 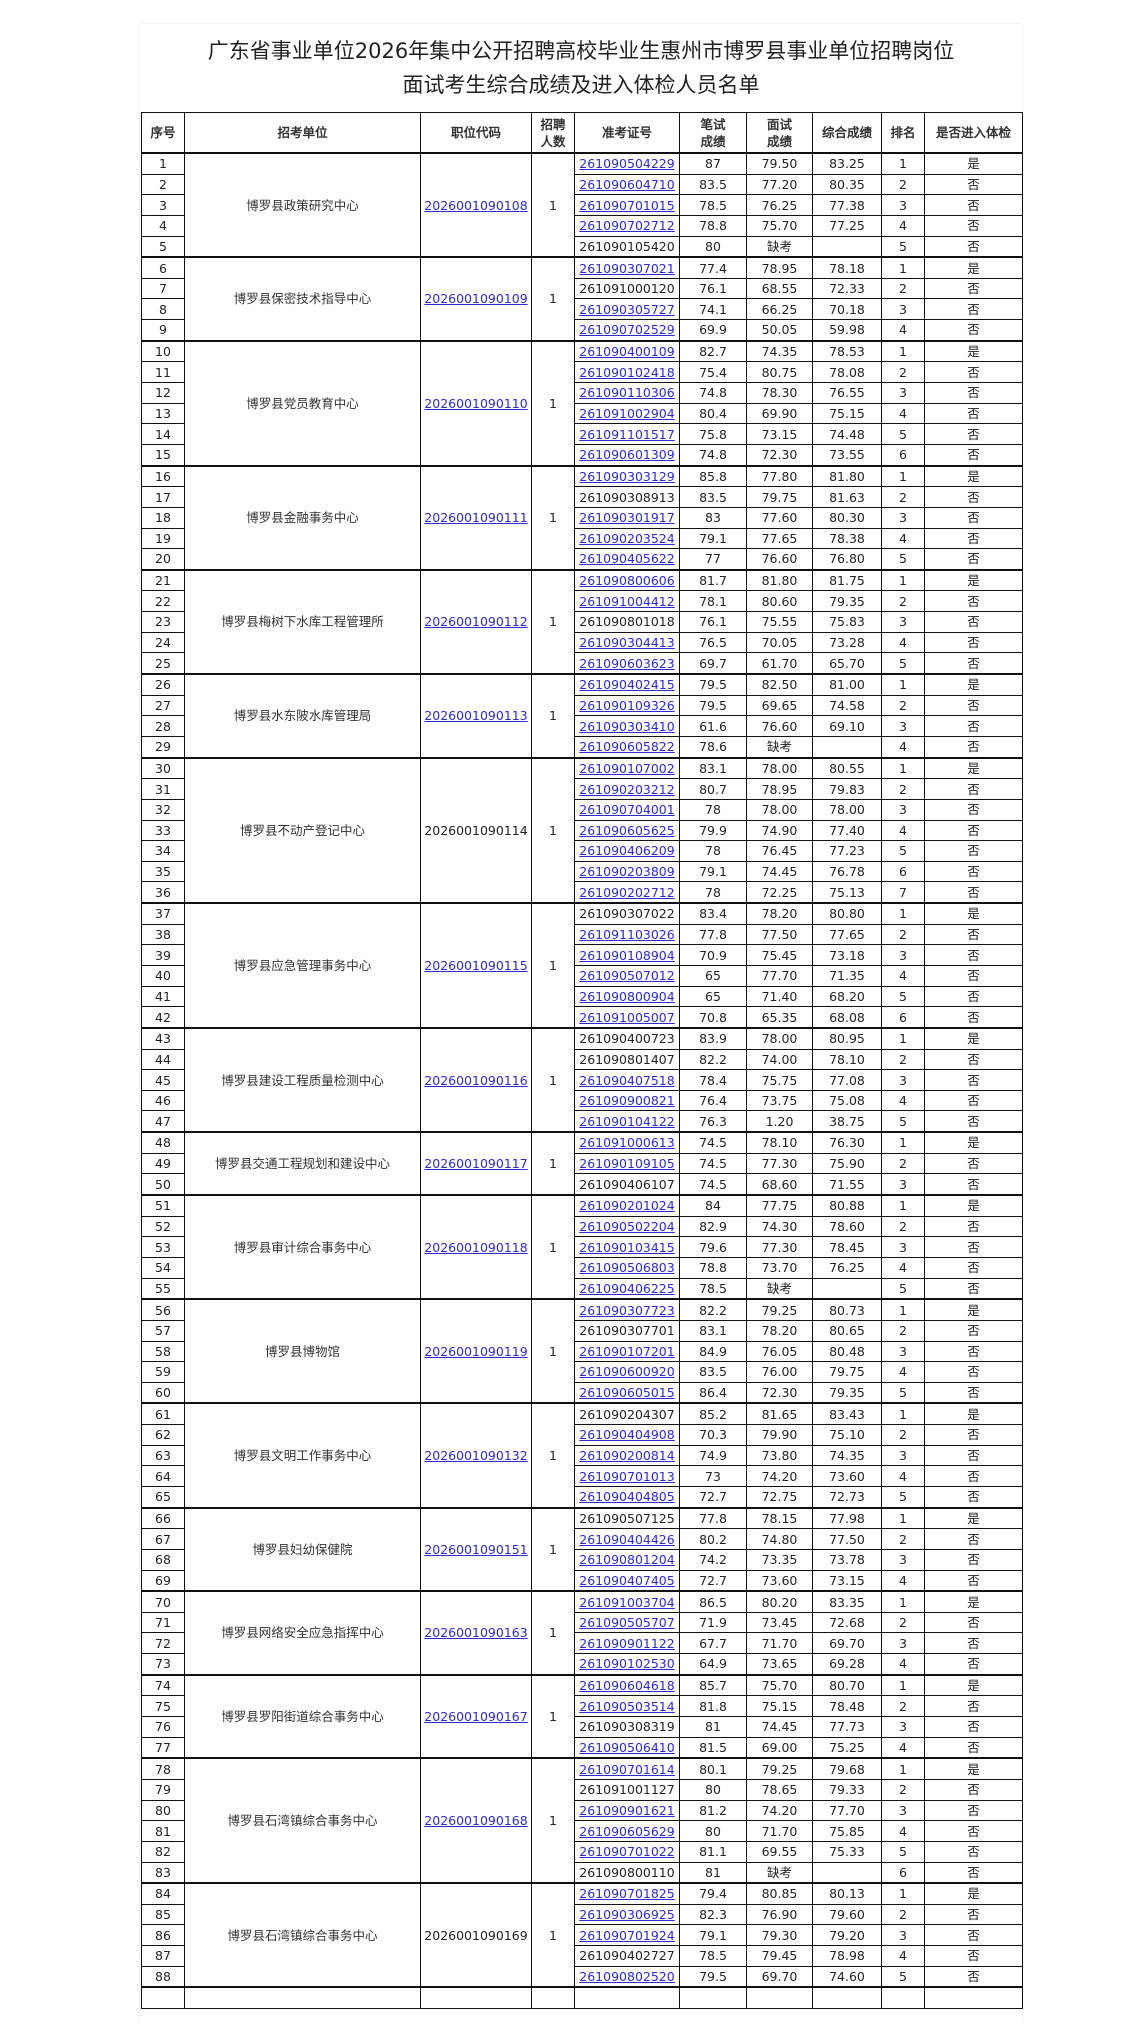 I want to click on exam-id-cell-link: 261091000613, so click(x=627, y=1143).